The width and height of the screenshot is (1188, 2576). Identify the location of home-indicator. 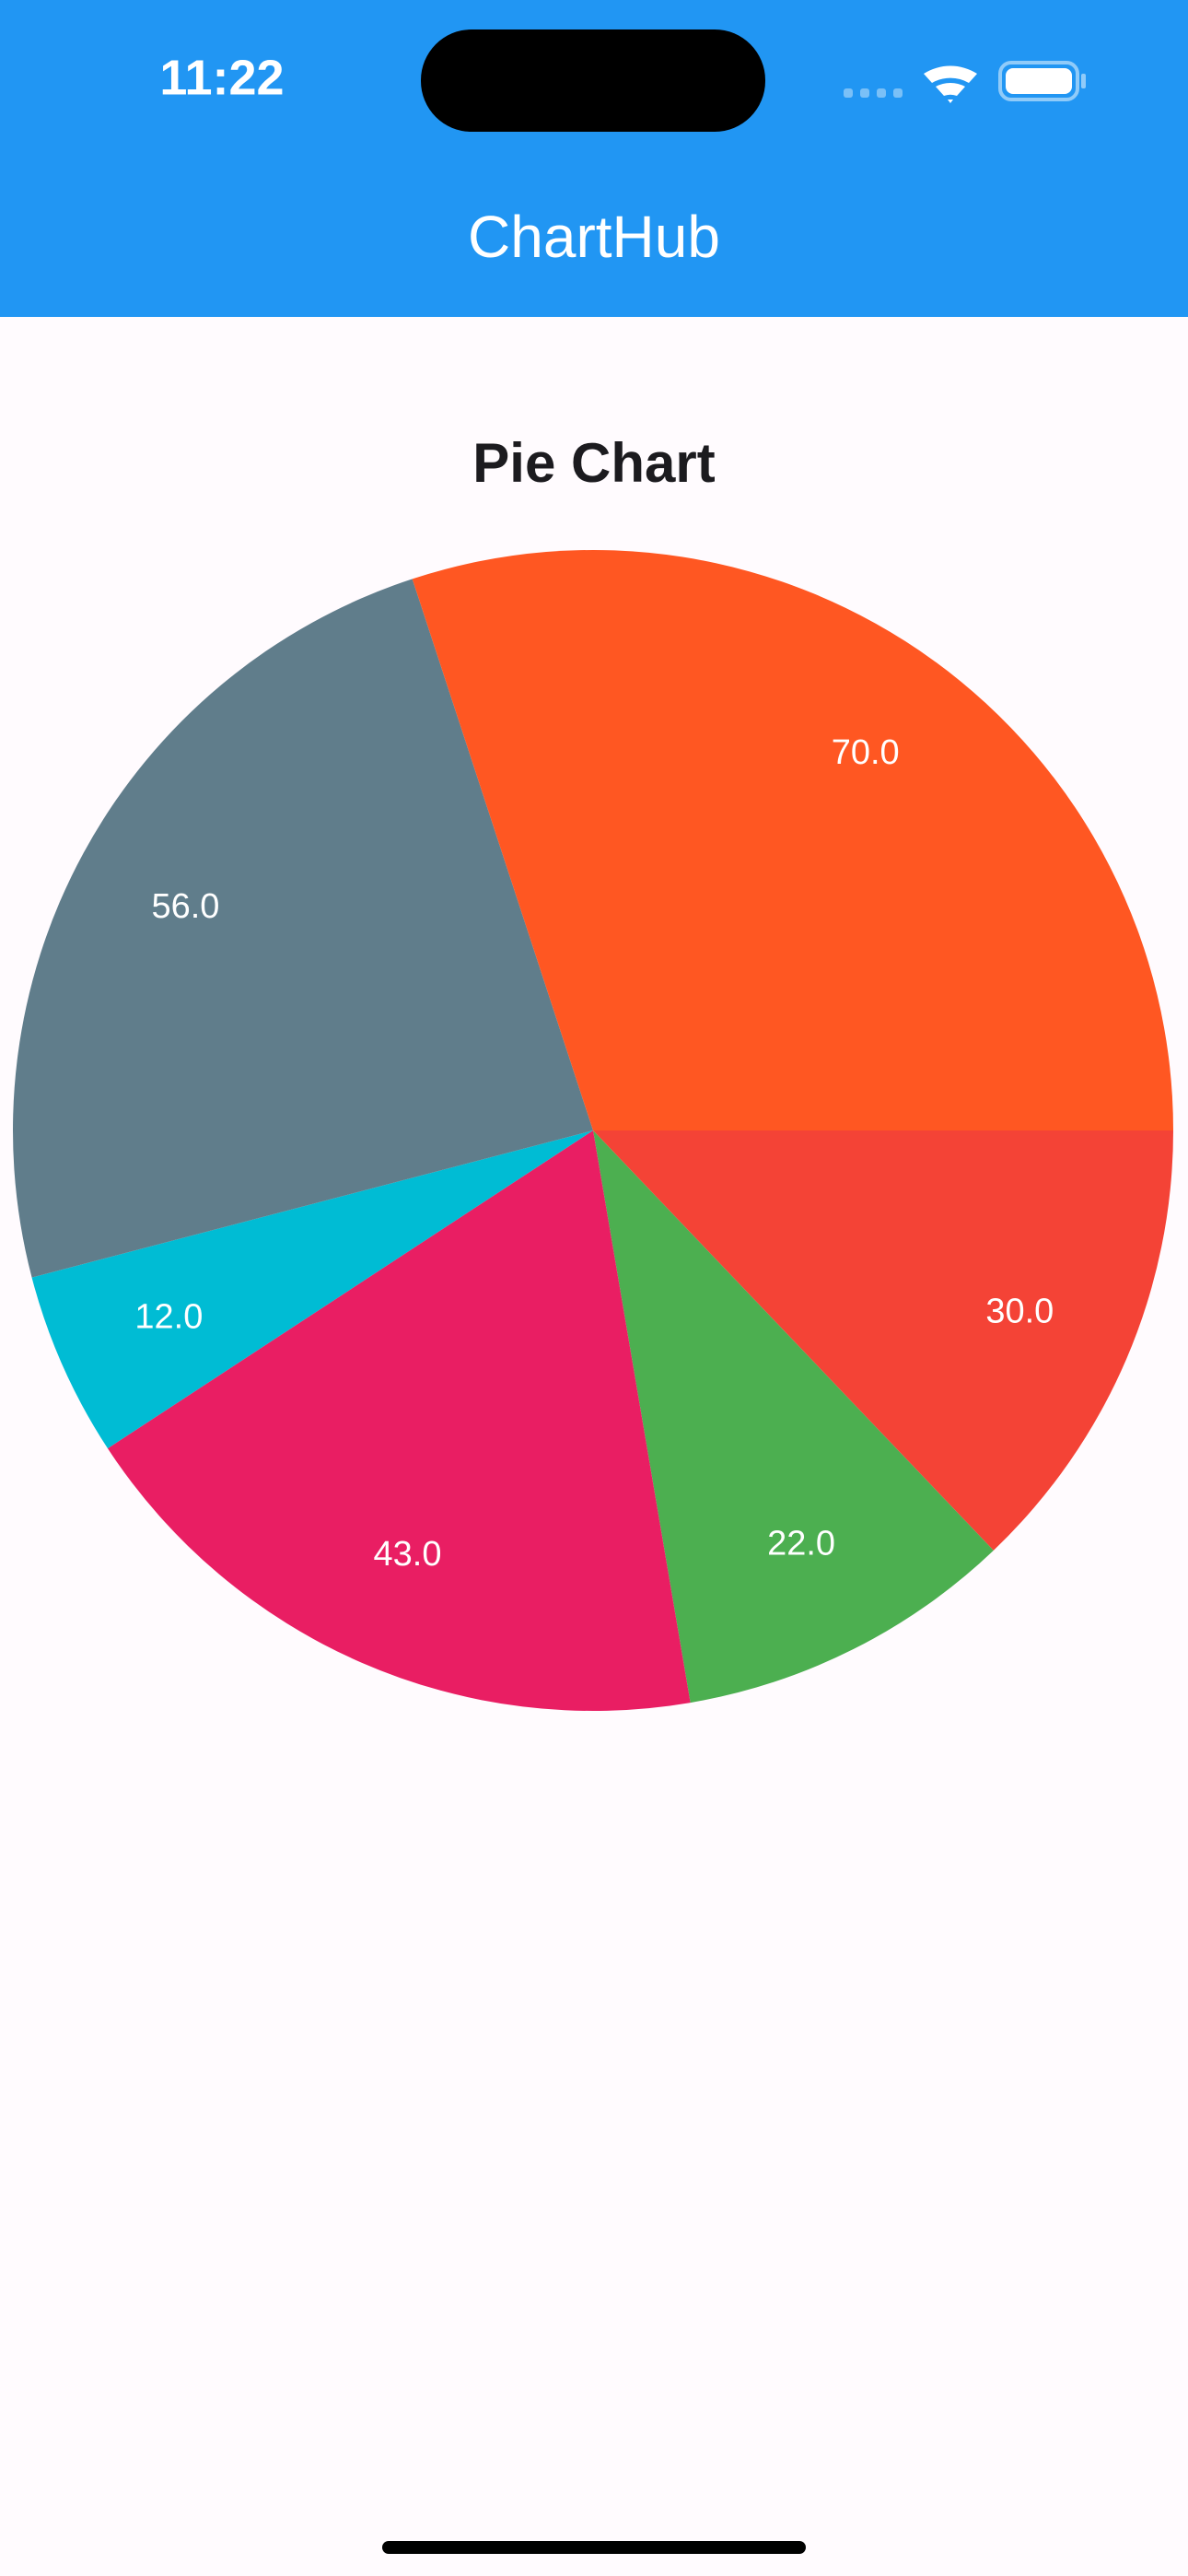
(594, 2547).